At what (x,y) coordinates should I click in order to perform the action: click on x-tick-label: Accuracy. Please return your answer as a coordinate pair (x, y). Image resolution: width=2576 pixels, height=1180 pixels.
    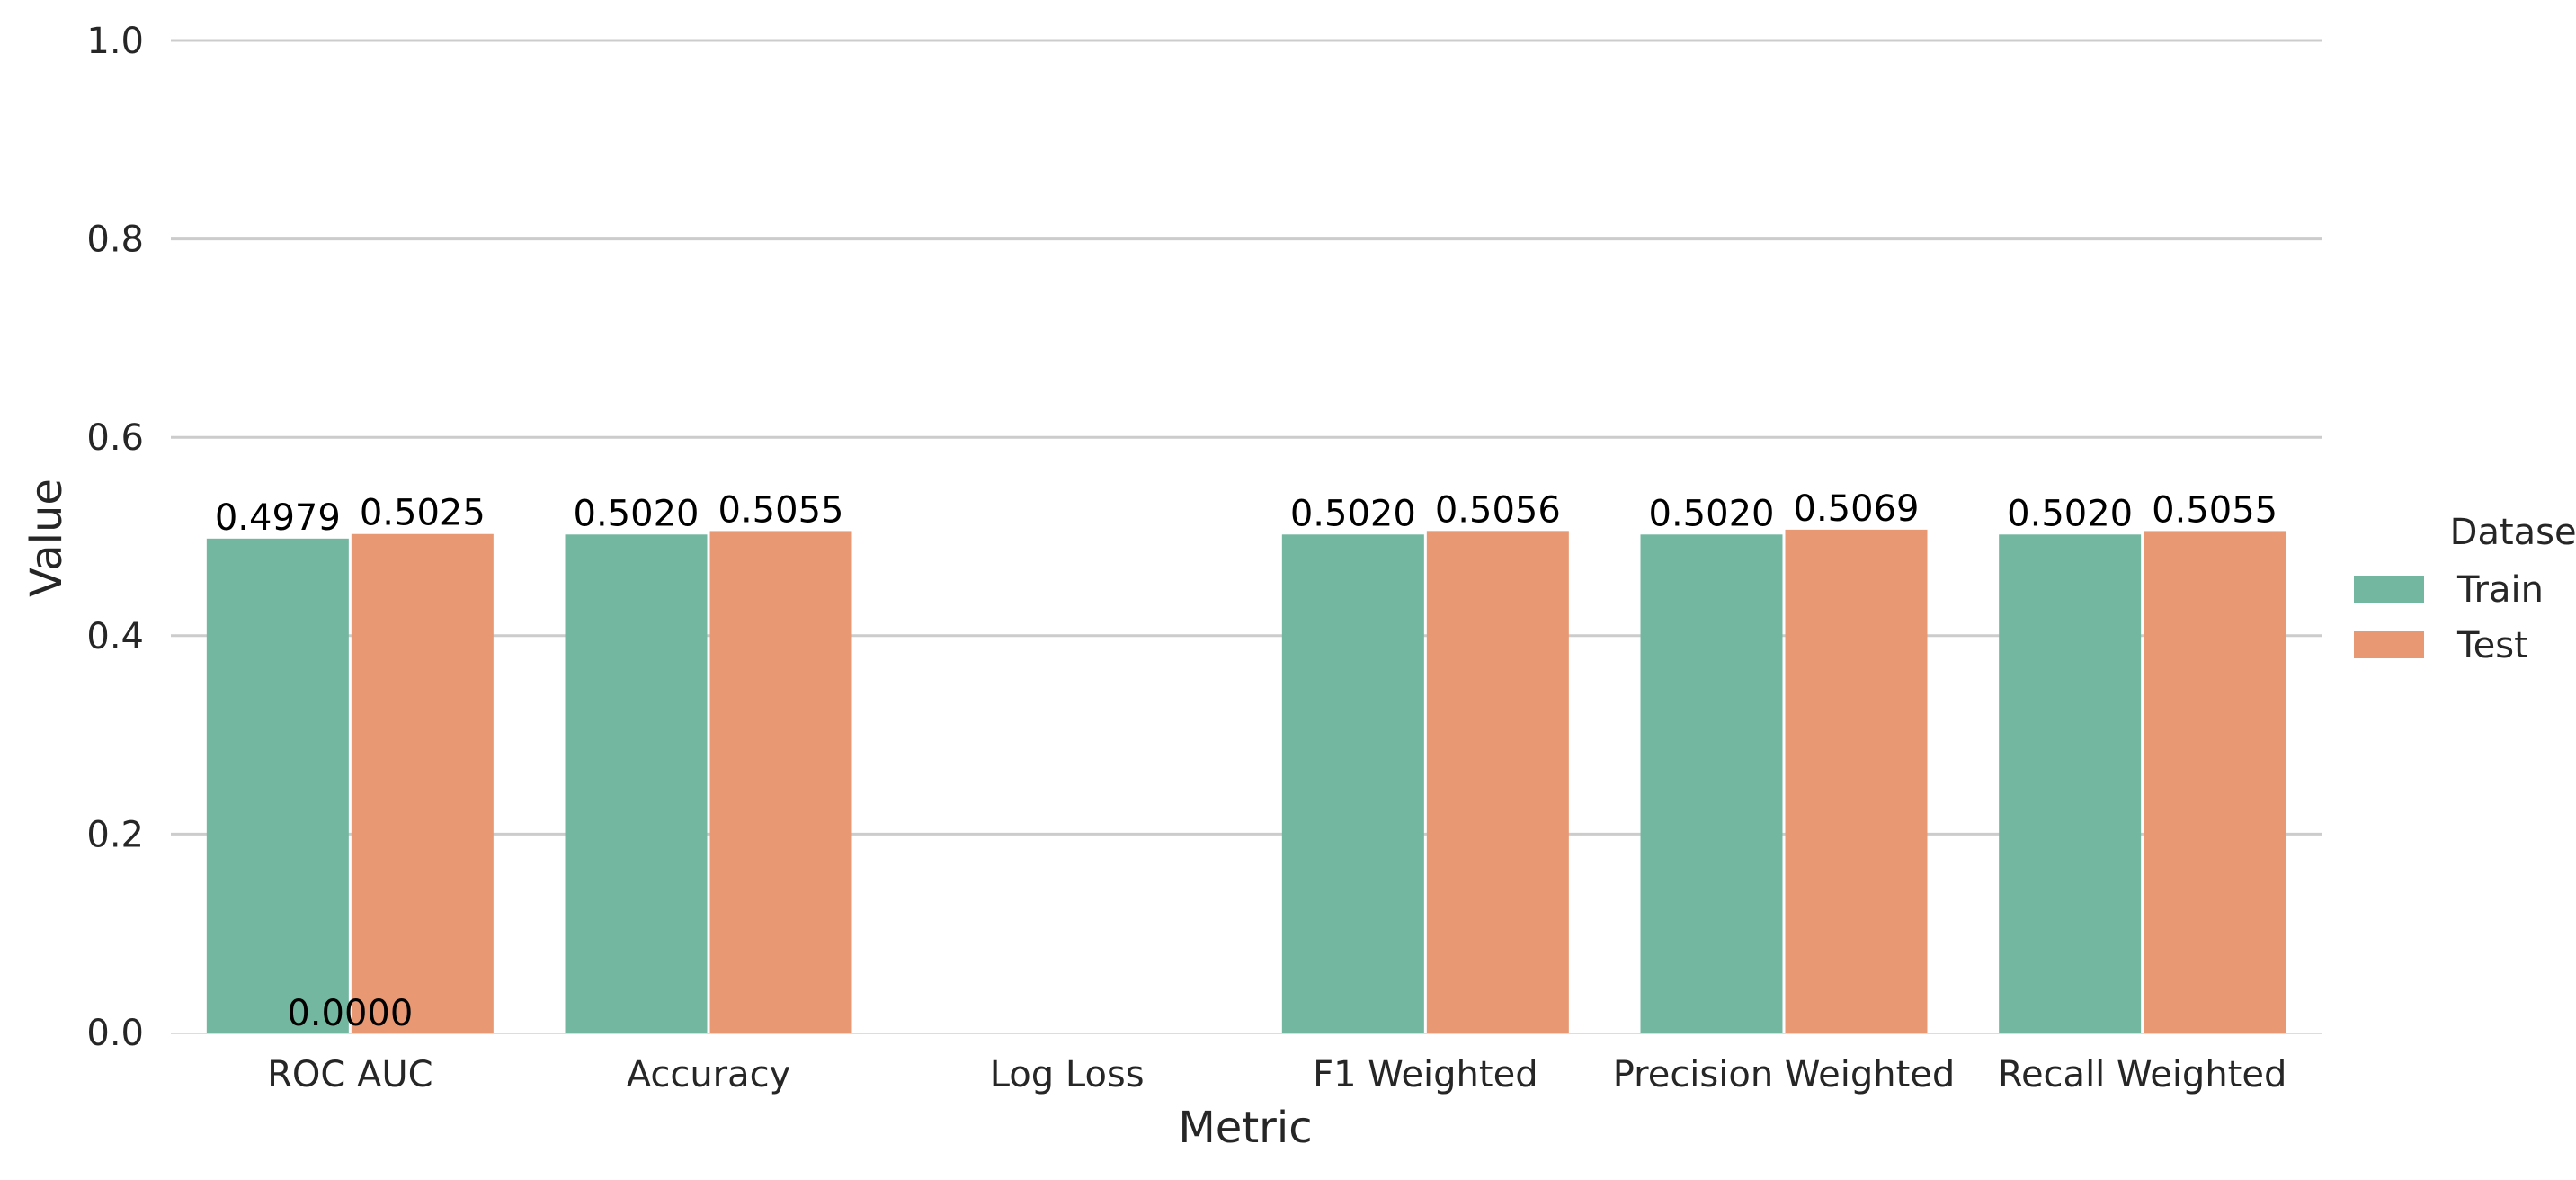
    Looking at the image, I should click on (709, 1074).